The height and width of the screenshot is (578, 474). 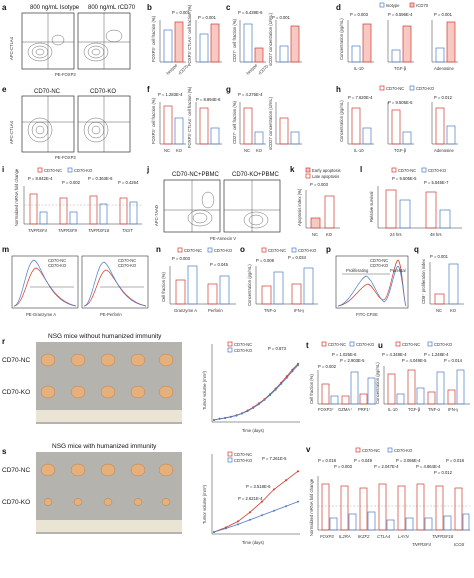 What do you see at coordinates (360, 97) in the screenshot?
I see `pvalue-h1: P = 7.620E-4` at bounding box center [360, 97].